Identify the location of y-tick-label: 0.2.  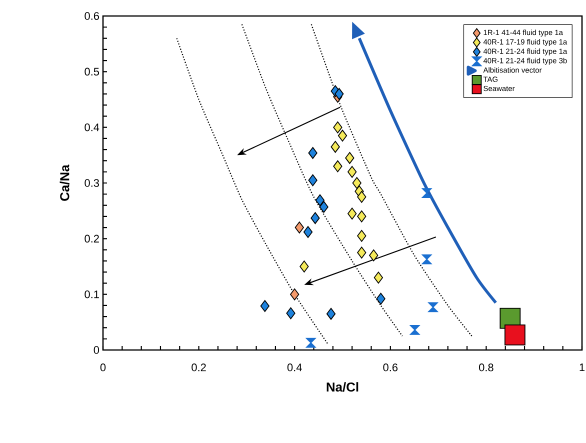
(91, 238).